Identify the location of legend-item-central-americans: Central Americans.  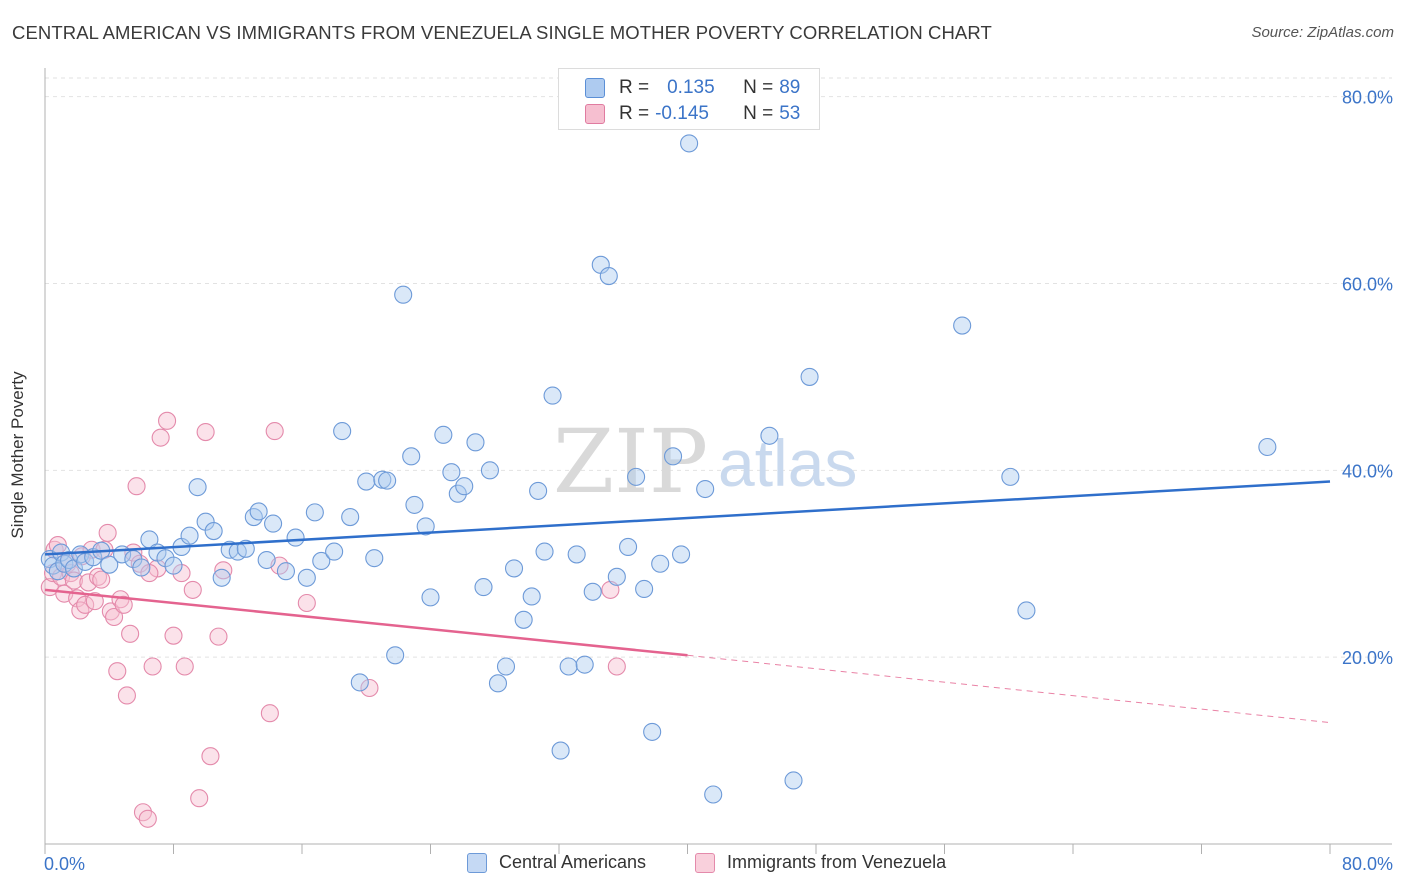
(556, 862).